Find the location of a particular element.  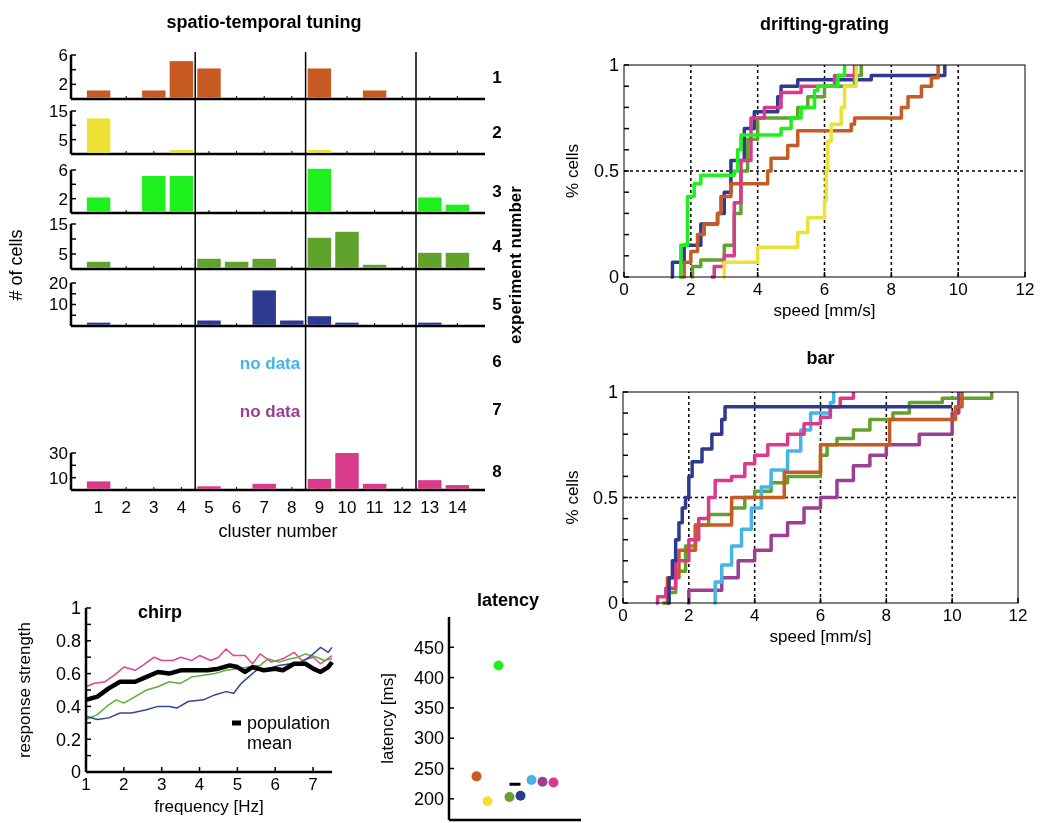

x-tick-label: 1 is located at coordinates (98, 507).